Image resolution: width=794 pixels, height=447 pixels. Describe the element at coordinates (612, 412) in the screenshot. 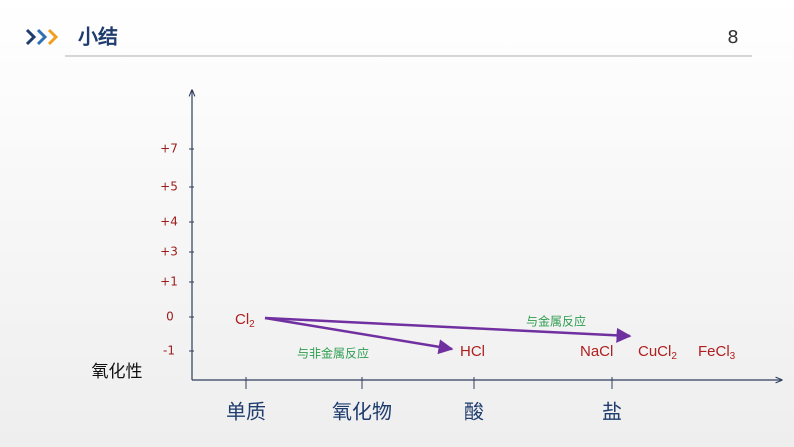

I see `category-label: 盐` at that location.